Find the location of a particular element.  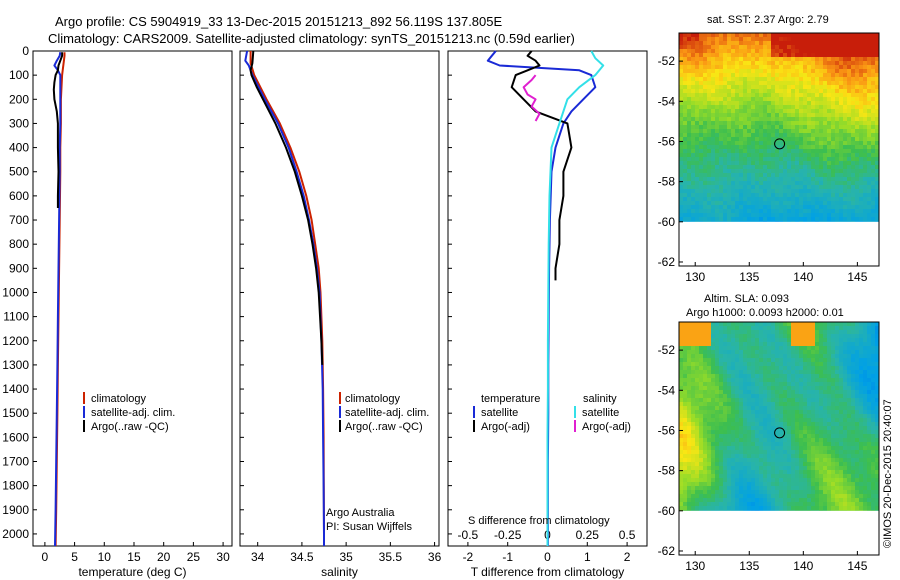

x-tick-label: 2 is located at coordinates (627, 557).